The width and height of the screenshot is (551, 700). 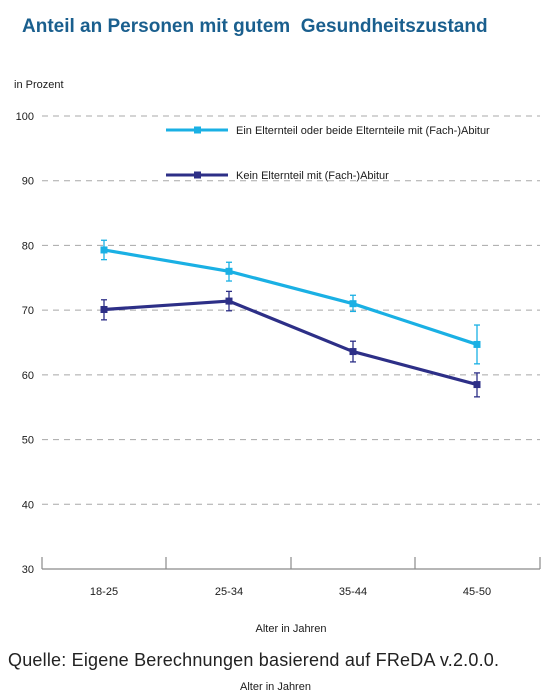 What do you see at coordinates (25, 117) in the screenshot?
I see `y-tick-label: 100` at bounding box center [25, 117].